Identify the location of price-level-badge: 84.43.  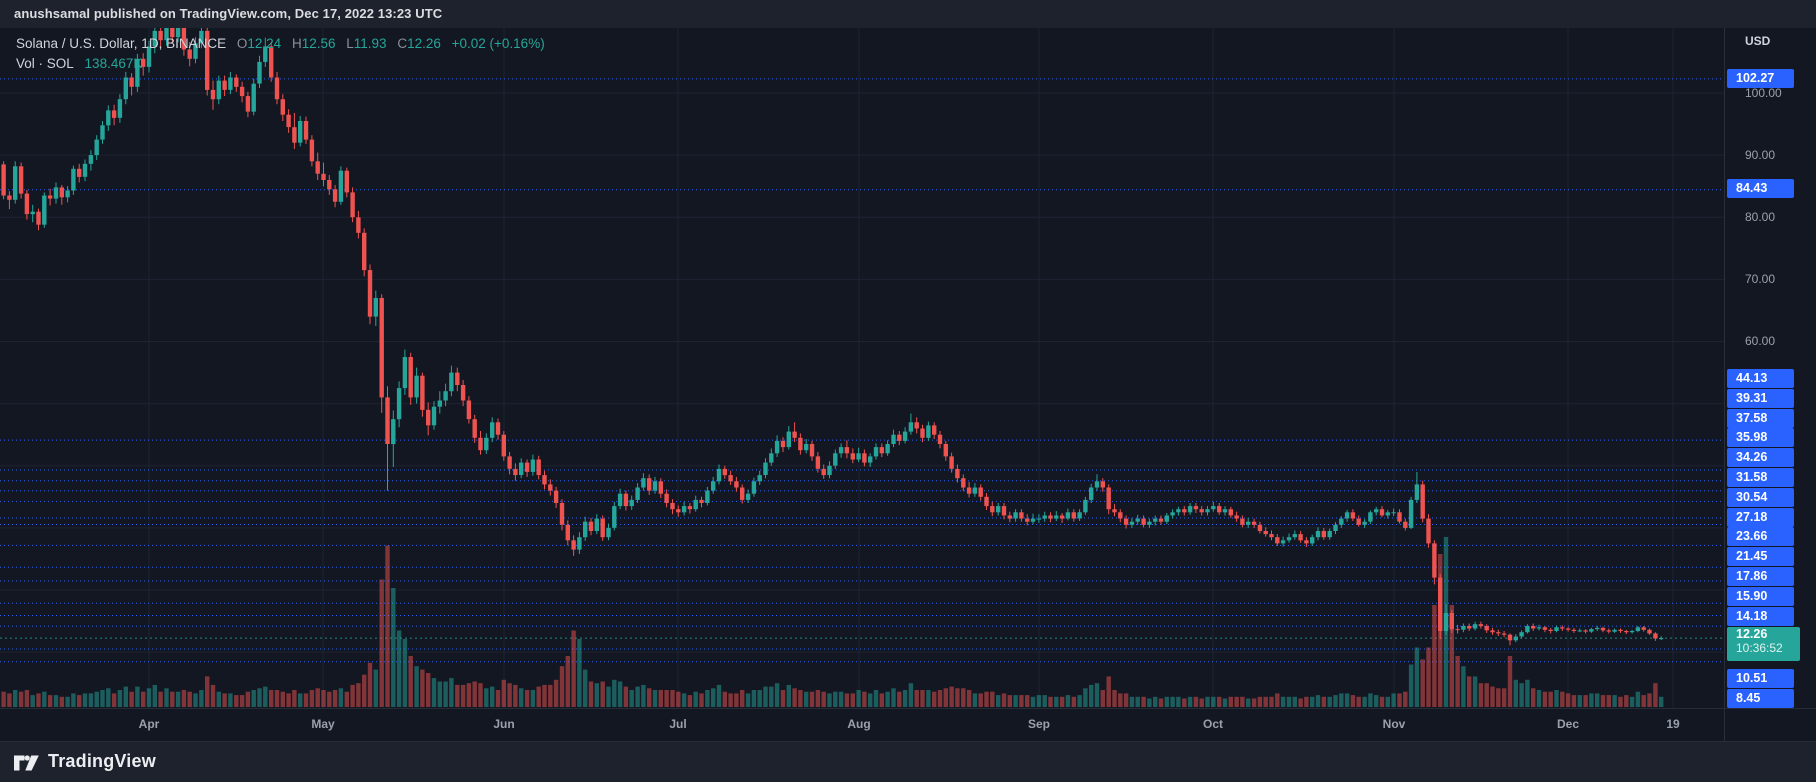
(1760, 188).